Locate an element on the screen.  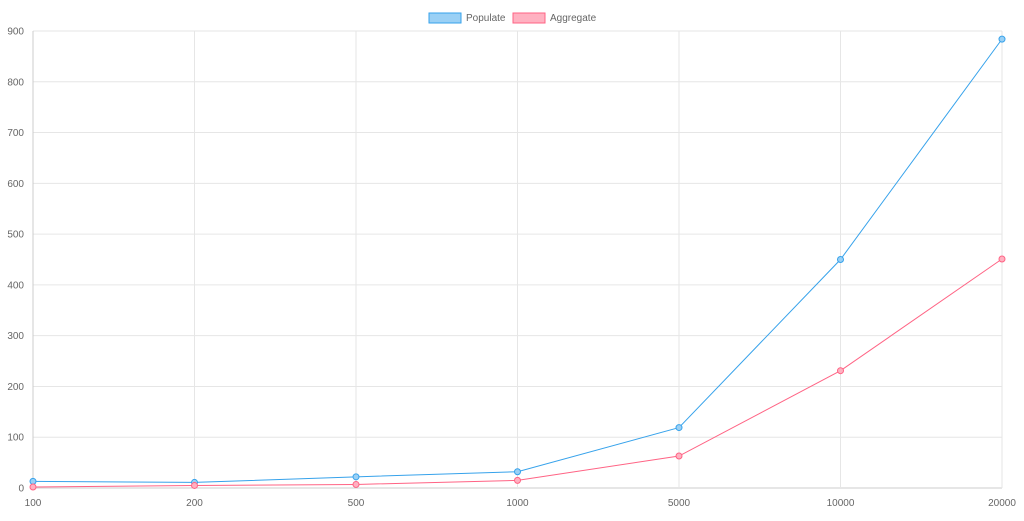
y-tick-label: 0 is located at coordinates (21, 489).